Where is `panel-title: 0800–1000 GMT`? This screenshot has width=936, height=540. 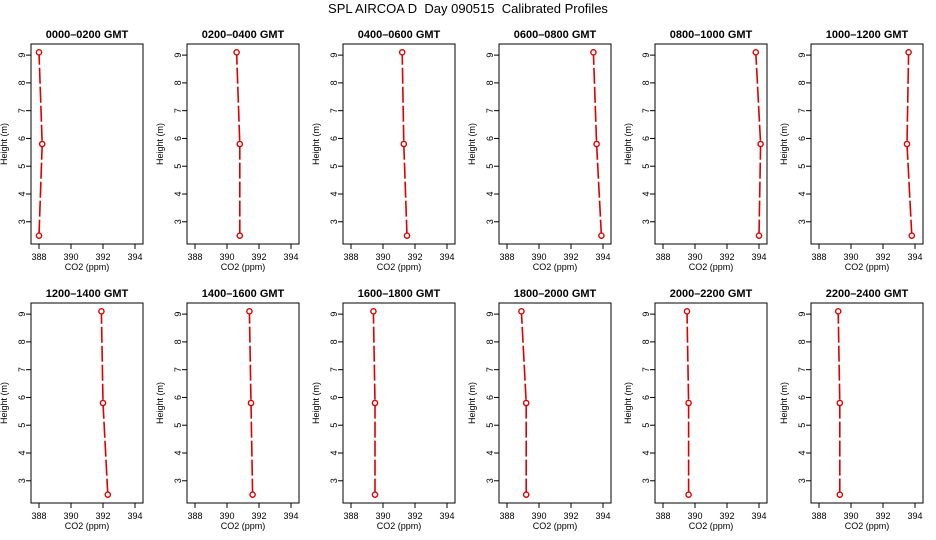
panel-title: 0800–1000 GMT is located at coordinates (711, 35).